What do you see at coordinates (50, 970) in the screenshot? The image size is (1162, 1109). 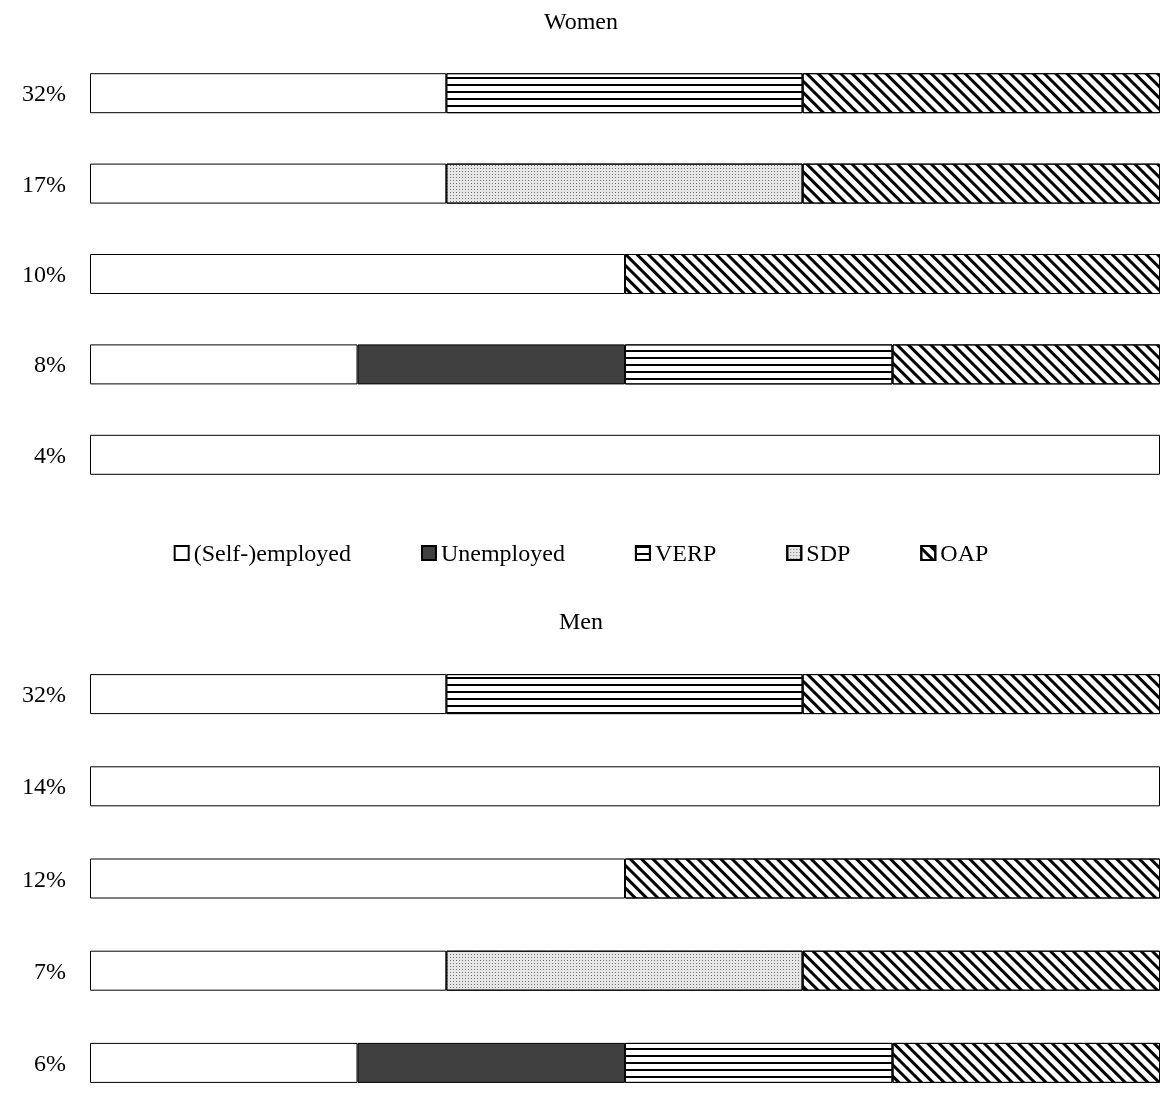 I see `y-tick-label: 7%` at bounding box center [50, 970].